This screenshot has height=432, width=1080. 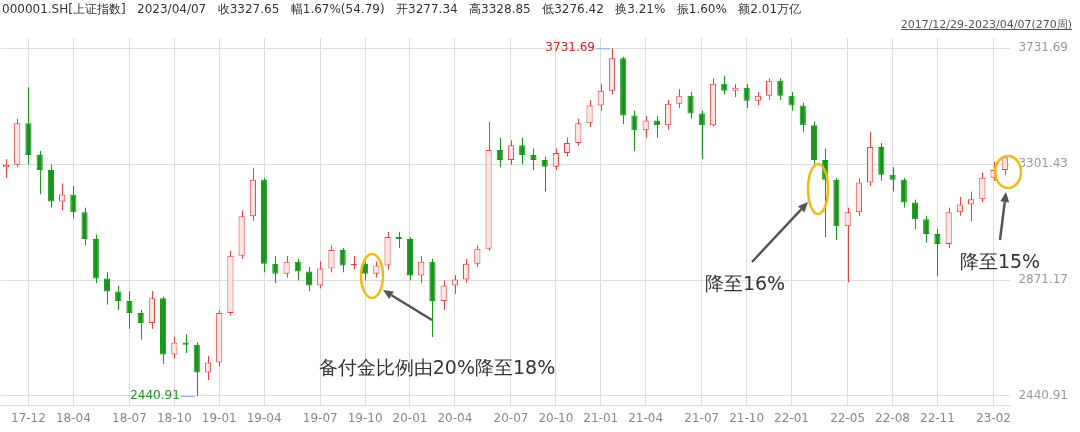 I want to click on x-tick-label: 18-04, so click(x=73, y=417).